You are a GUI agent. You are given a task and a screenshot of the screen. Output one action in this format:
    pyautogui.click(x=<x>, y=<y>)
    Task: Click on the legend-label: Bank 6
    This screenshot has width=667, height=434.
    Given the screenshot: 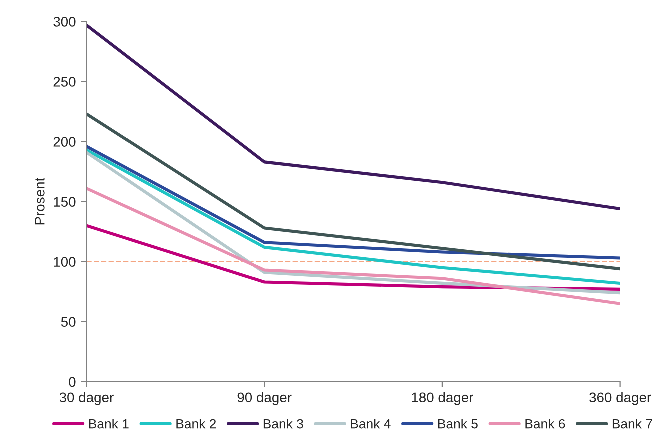 What is the action you would take?
    pyautogui.click(x=546, y=424)
    